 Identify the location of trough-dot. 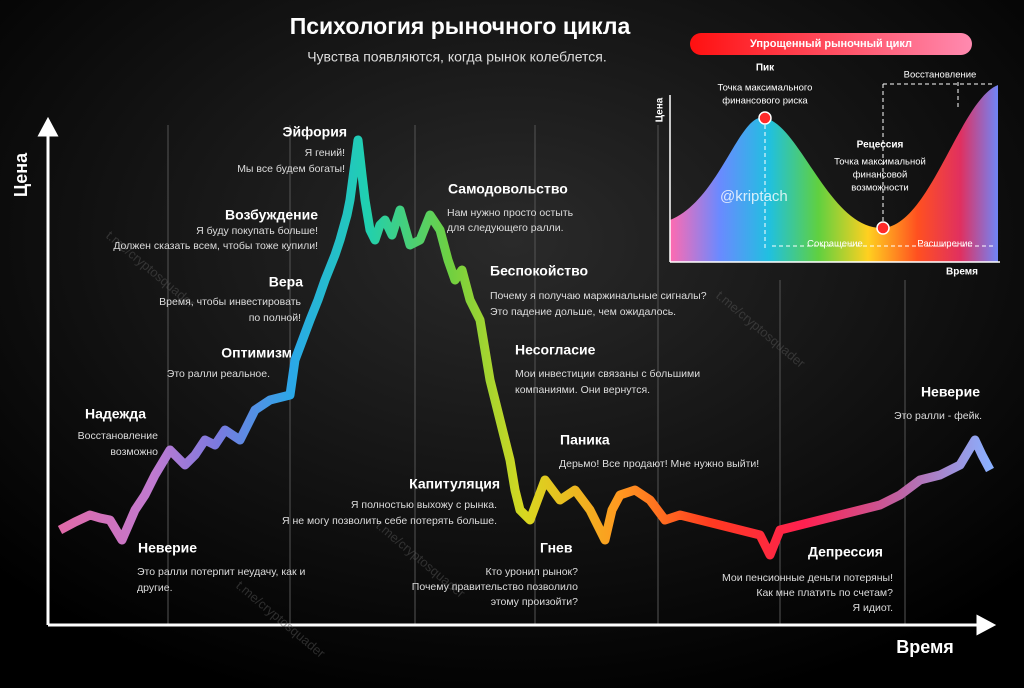
(883, 228).